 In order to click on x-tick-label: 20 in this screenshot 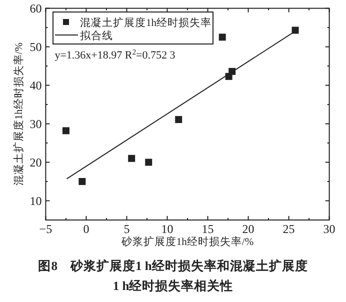, I will do `click(248, 229)`.